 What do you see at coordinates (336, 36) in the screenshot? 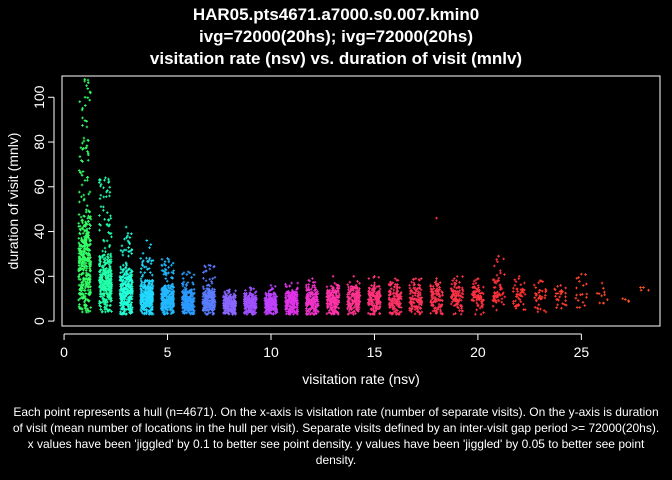
I see `chart-subtitle: ivg=72000(20hs); ivg=72000(20hs)` at bounding box center [336, 36].